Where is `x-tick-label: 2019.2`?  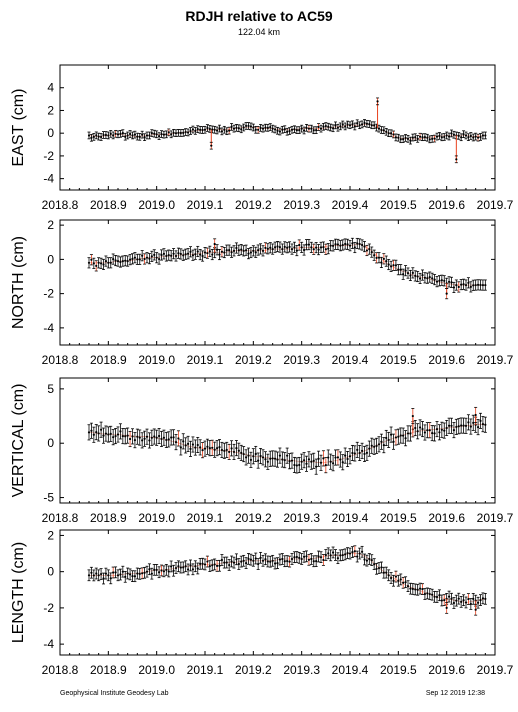 x-tick-label: 2019.2 is located at coordinates (253, 518).